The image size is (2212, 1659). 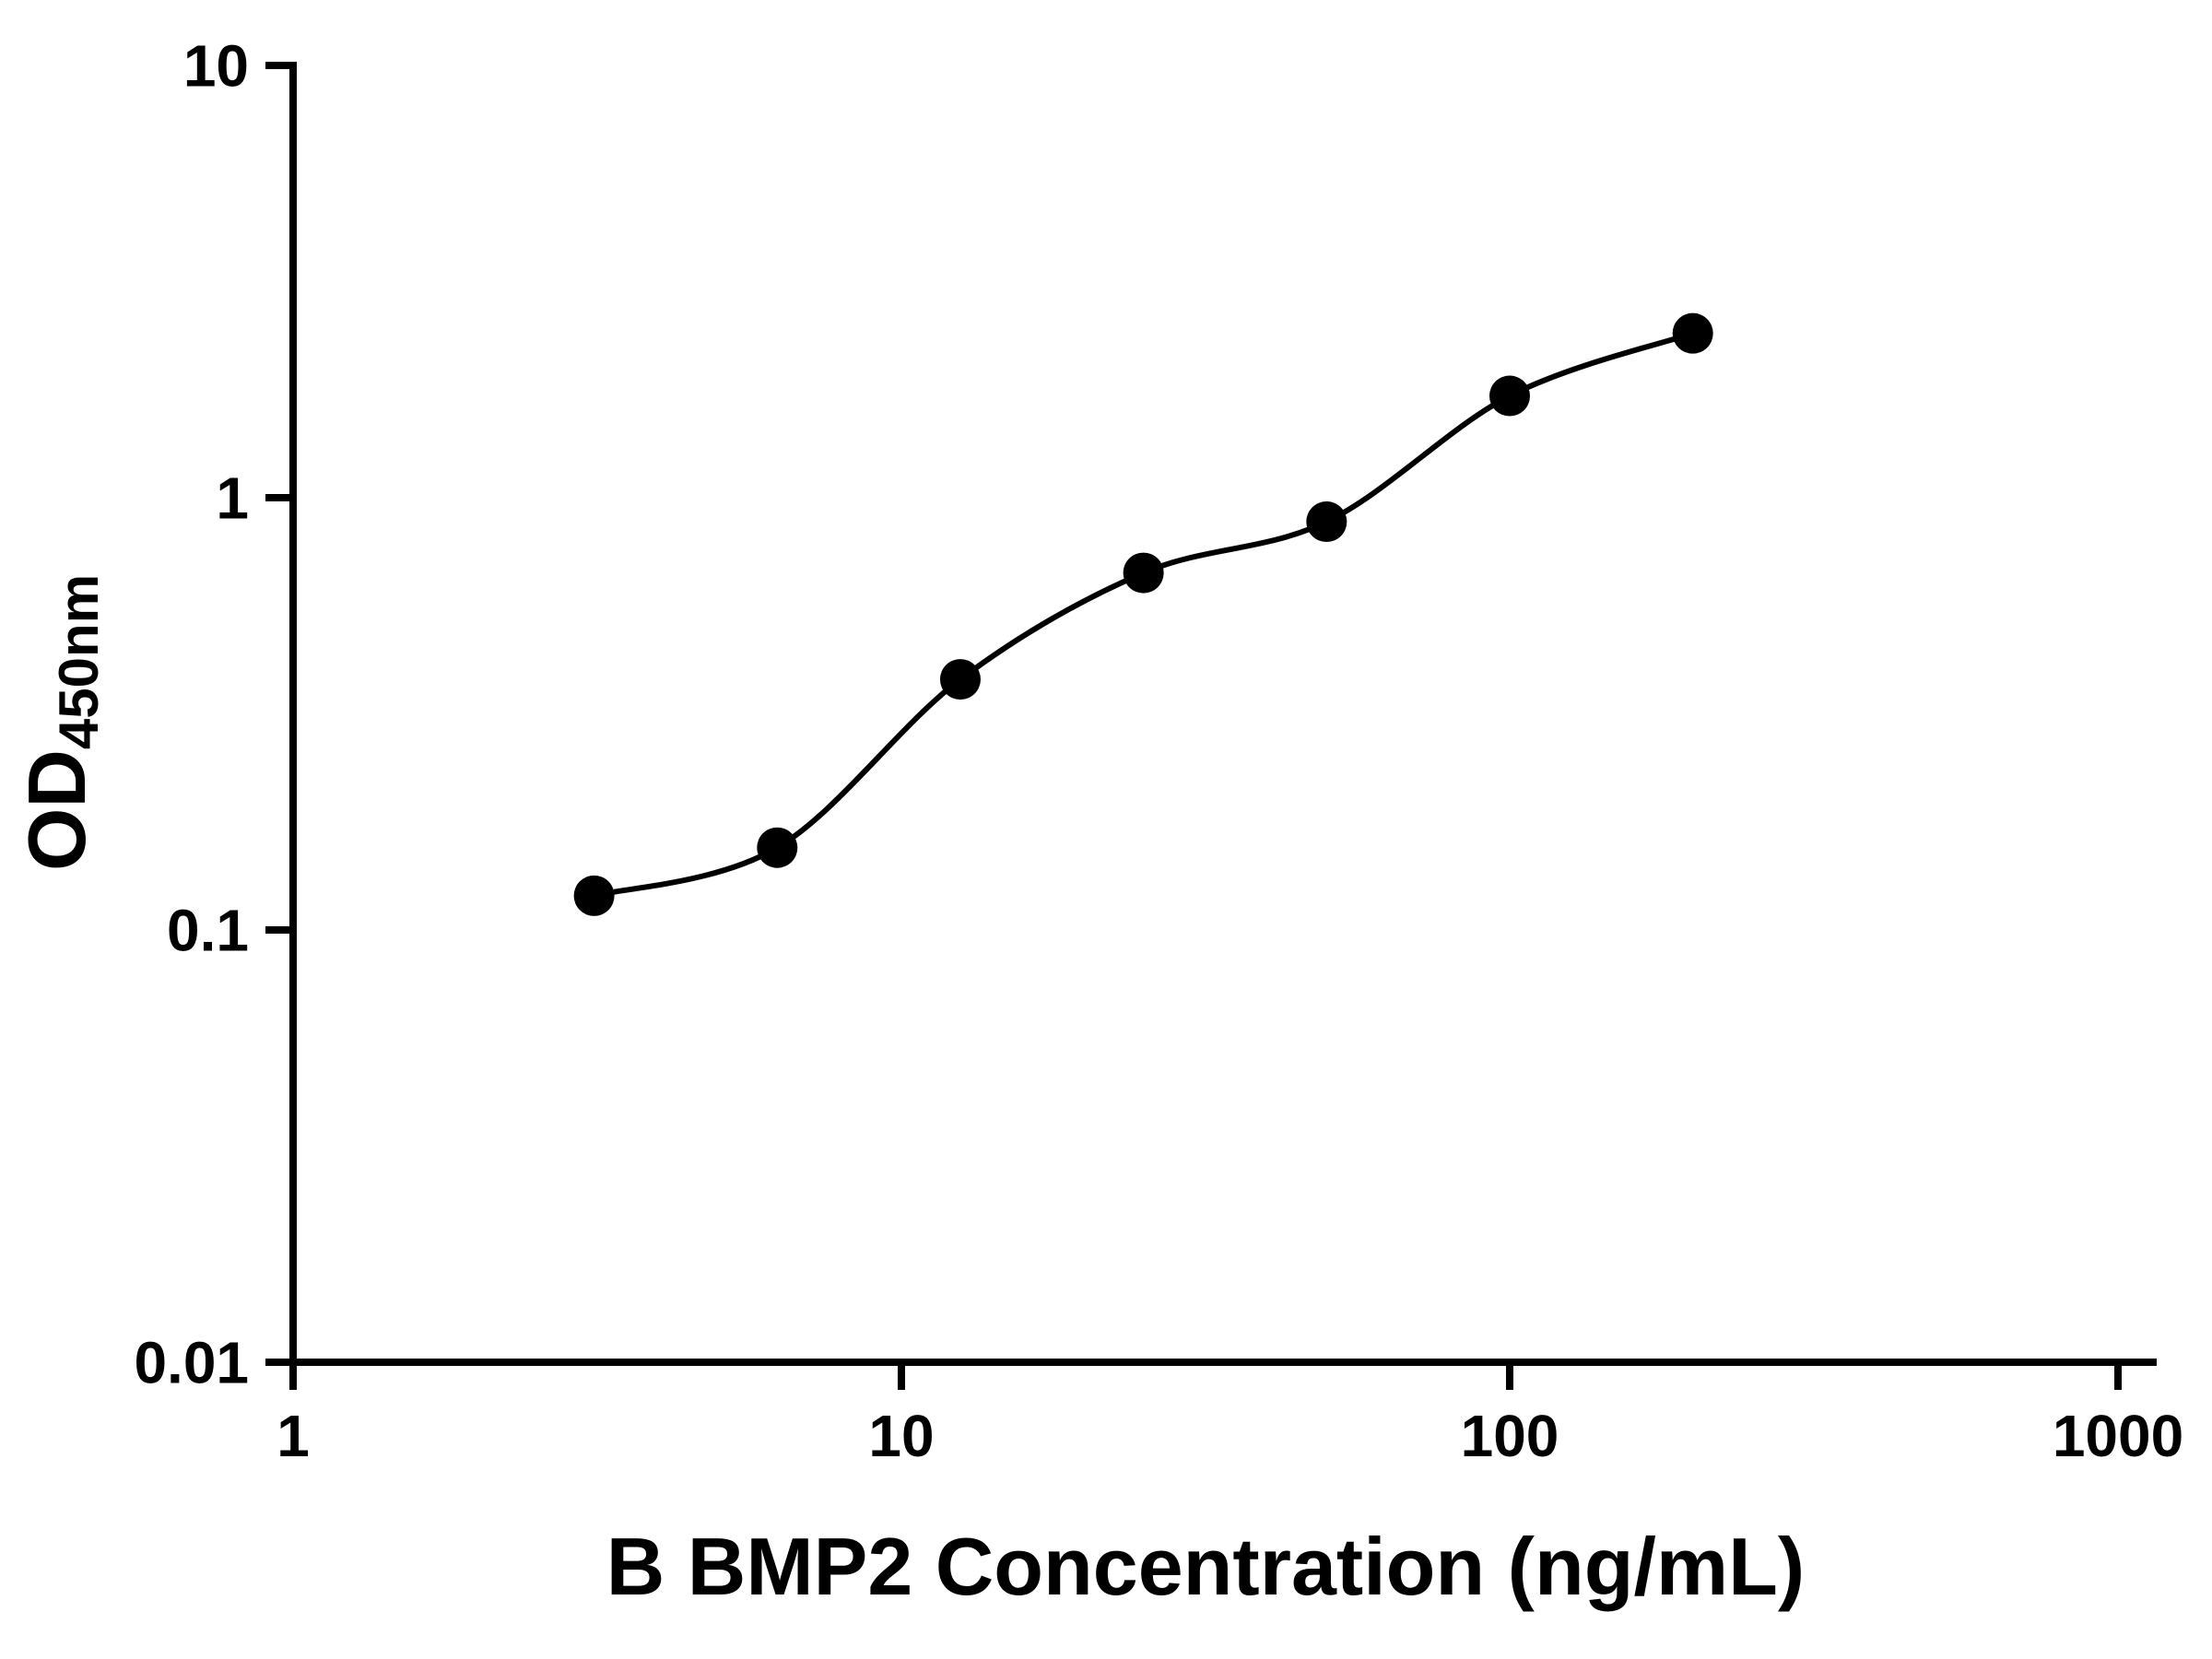 What do you see at coordinates (191, 1362) in the screenshot?
I see `y-axis-tick-label: 0.01` at bounding box center [191, 1362].